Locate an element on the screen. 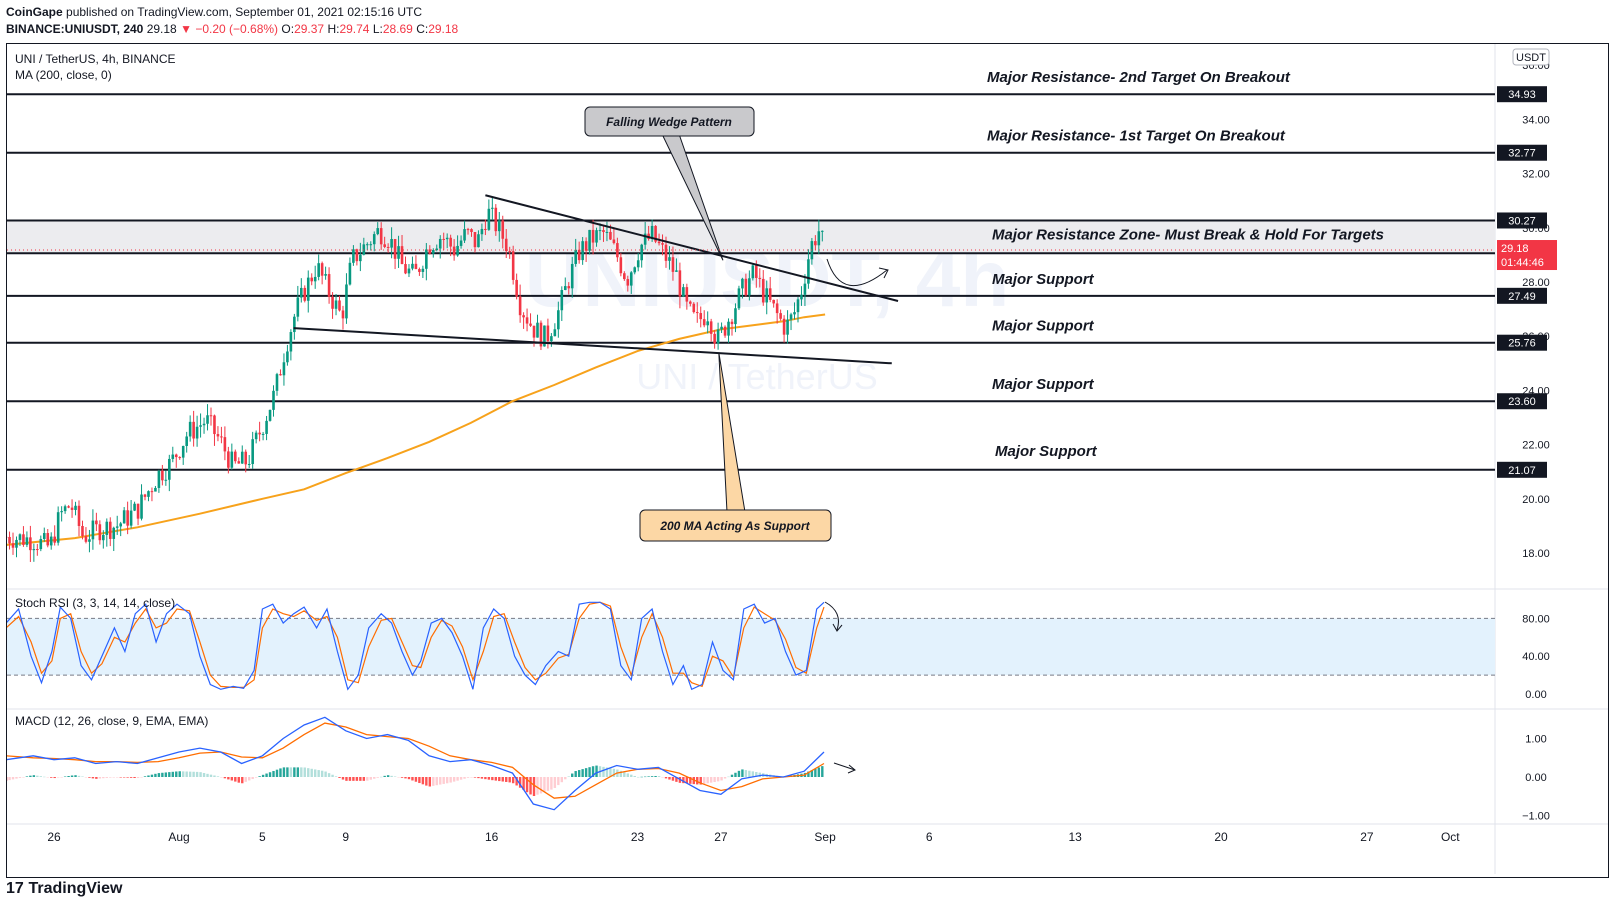 This screenshot has height=910, width=1615. low-value: 28.69 is located at coordinates (397, 29).